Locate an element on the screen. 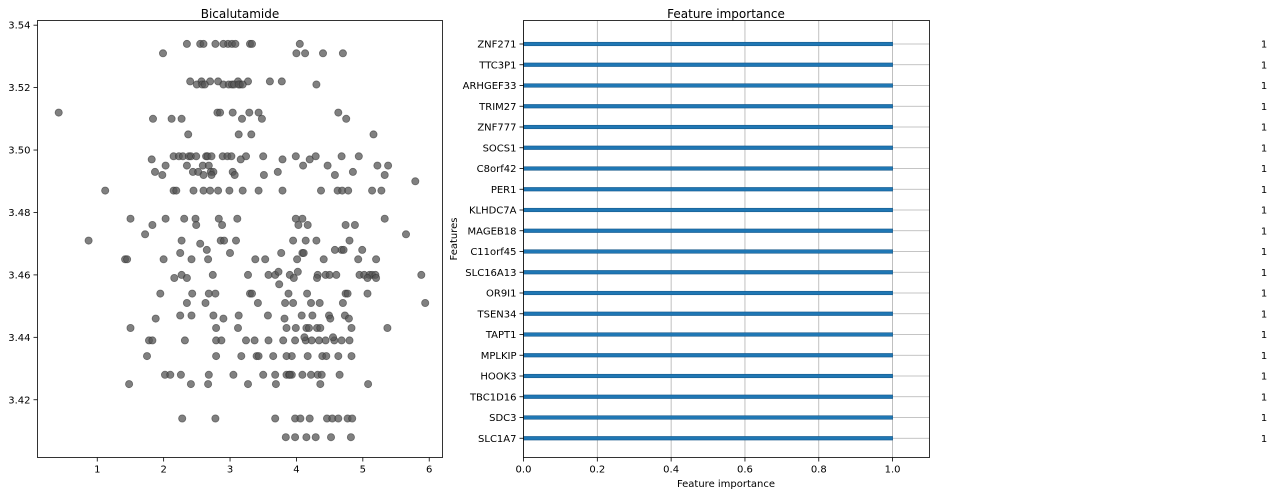  feature-label: KLHDC7A is located at coordinates (493, 211).